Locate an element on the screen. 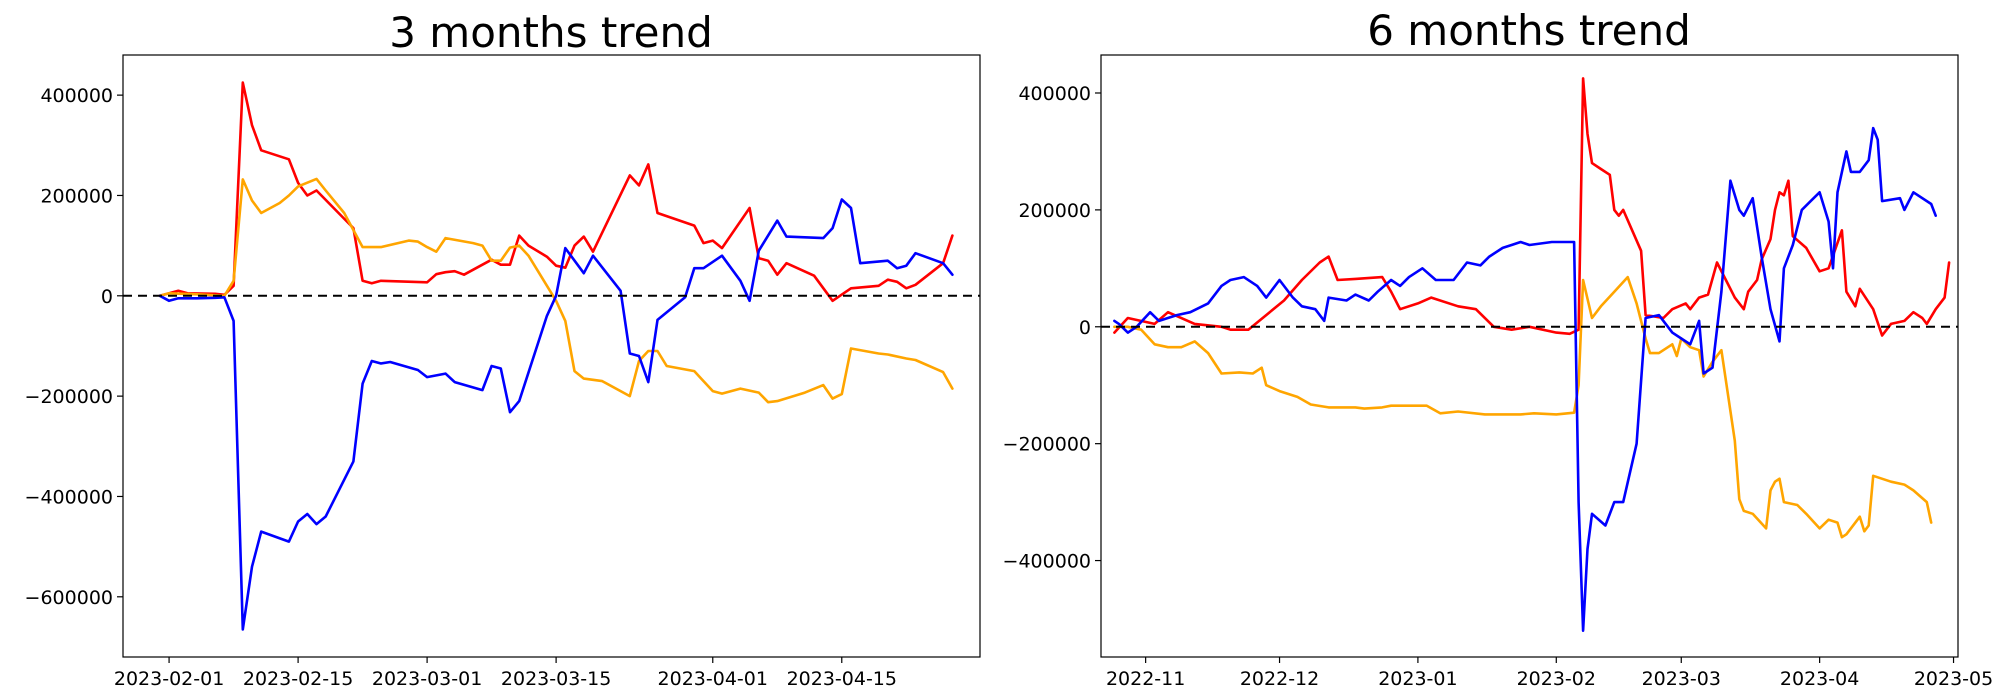 The image size is (2000, 700). x-tick-label: 2023-02 is located at coordinates (1556, 679).